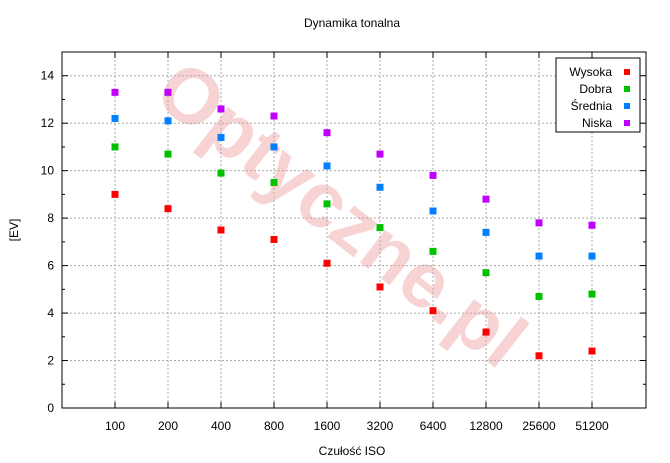 This screenshot has height=463, width=670. I want to click on x-tick-label: 100, so click(115, 426).